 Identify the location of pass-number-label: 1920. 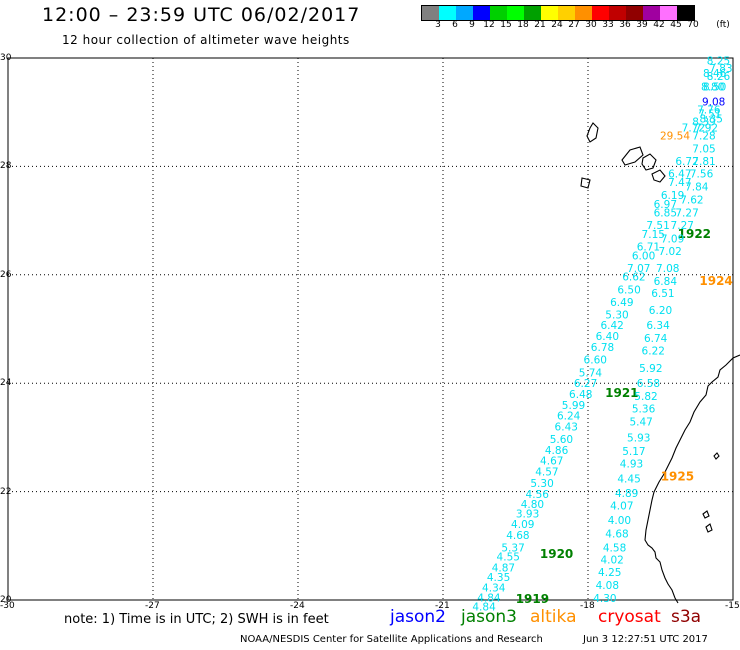
(556, 554).